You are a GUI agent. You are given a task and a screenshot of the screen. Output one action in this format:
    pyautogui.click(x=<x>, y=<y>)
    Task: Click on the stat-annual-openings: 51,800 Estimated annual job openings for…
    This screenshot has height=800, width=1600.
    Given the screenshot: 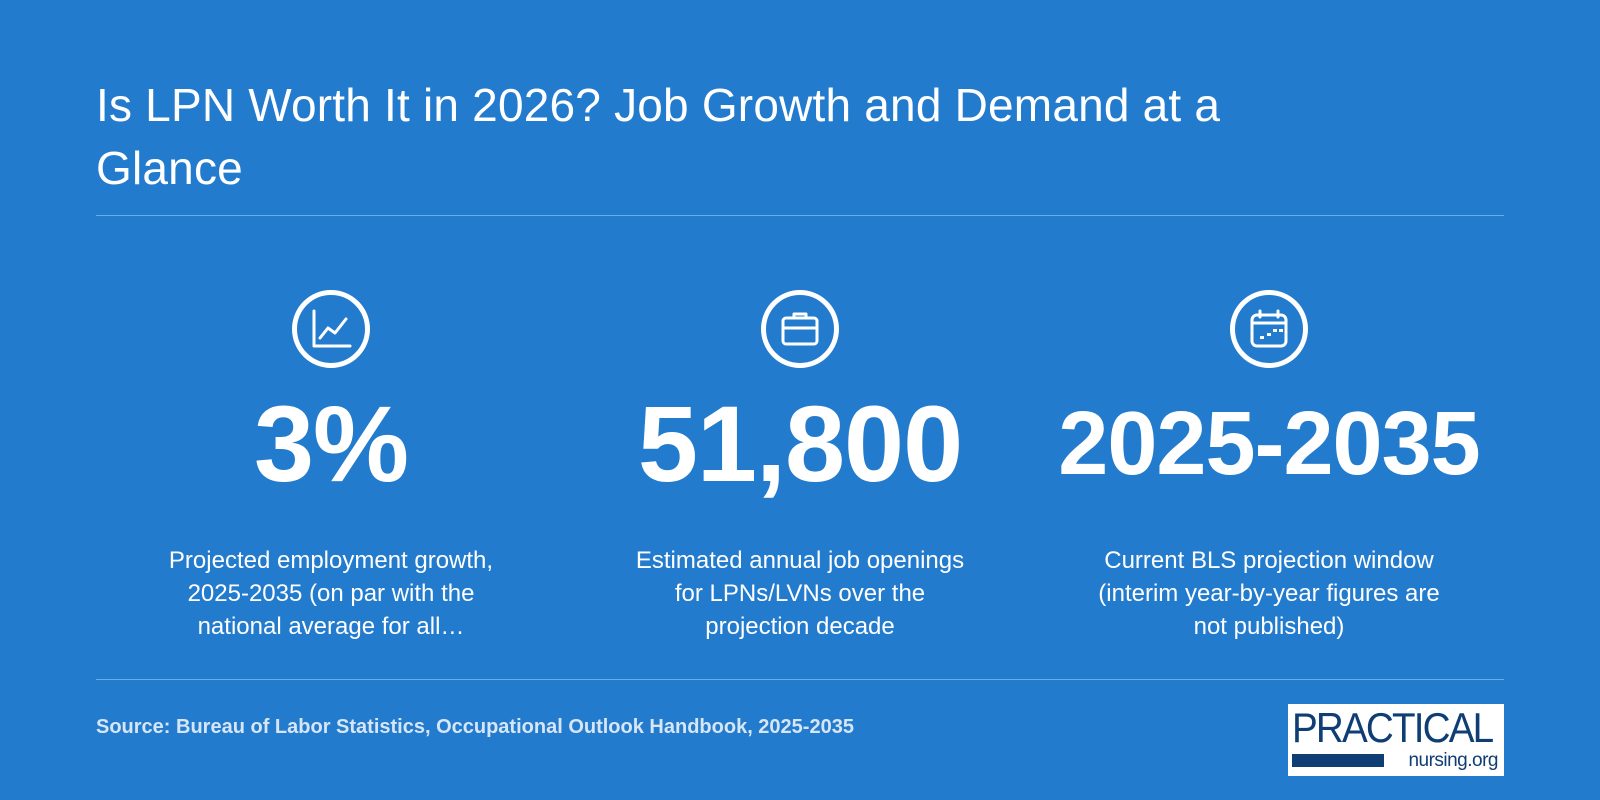 What is the action you would take?
    pyautogui.click(x=800, y=466)
    